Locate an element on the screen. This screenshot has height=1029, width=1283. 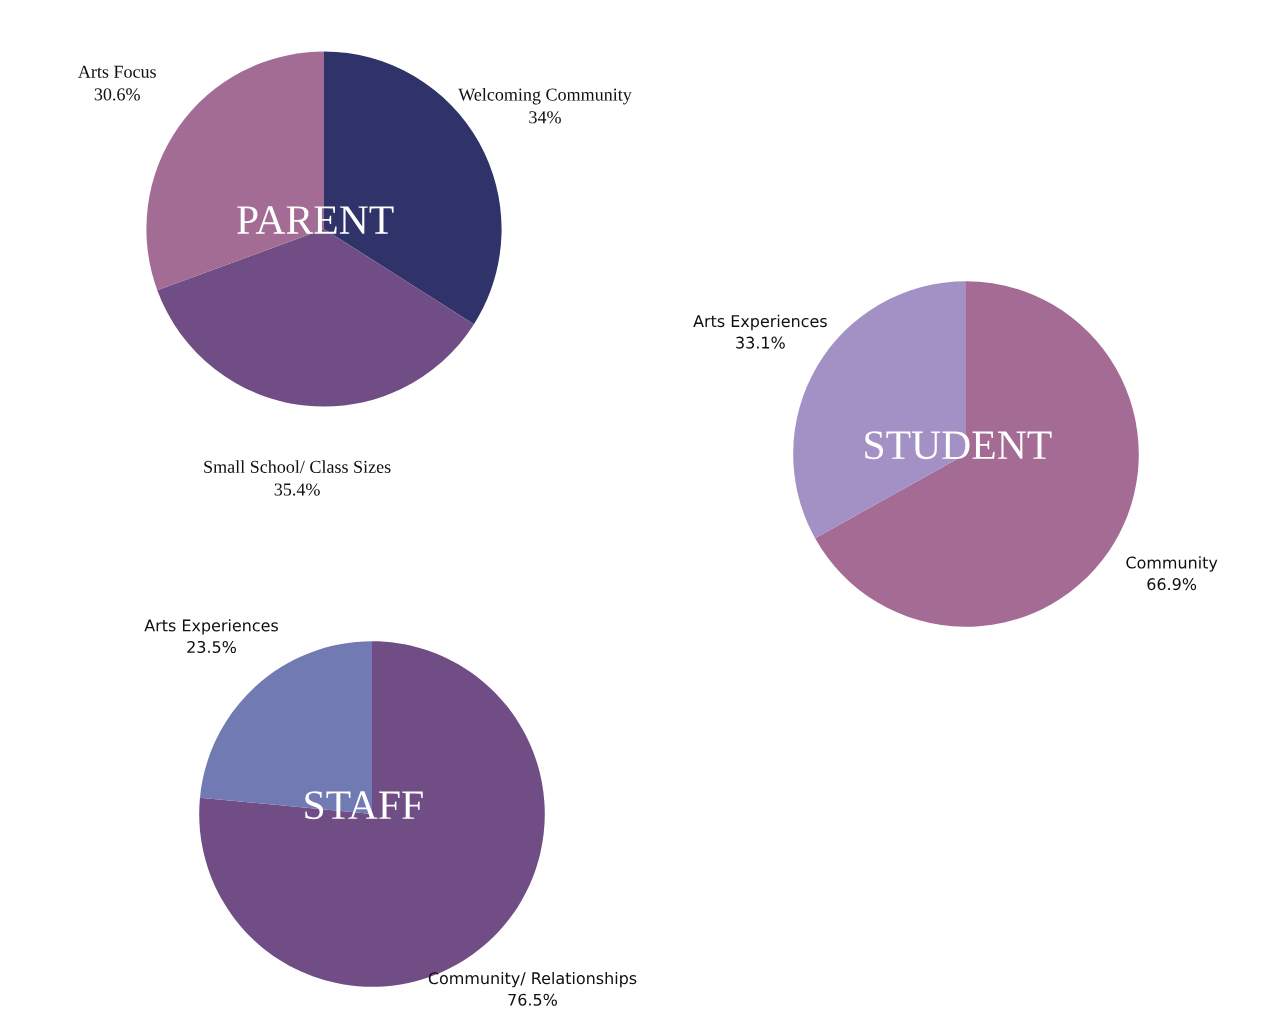
slice-label: Arts Focus is located at coordinates (117, 71).